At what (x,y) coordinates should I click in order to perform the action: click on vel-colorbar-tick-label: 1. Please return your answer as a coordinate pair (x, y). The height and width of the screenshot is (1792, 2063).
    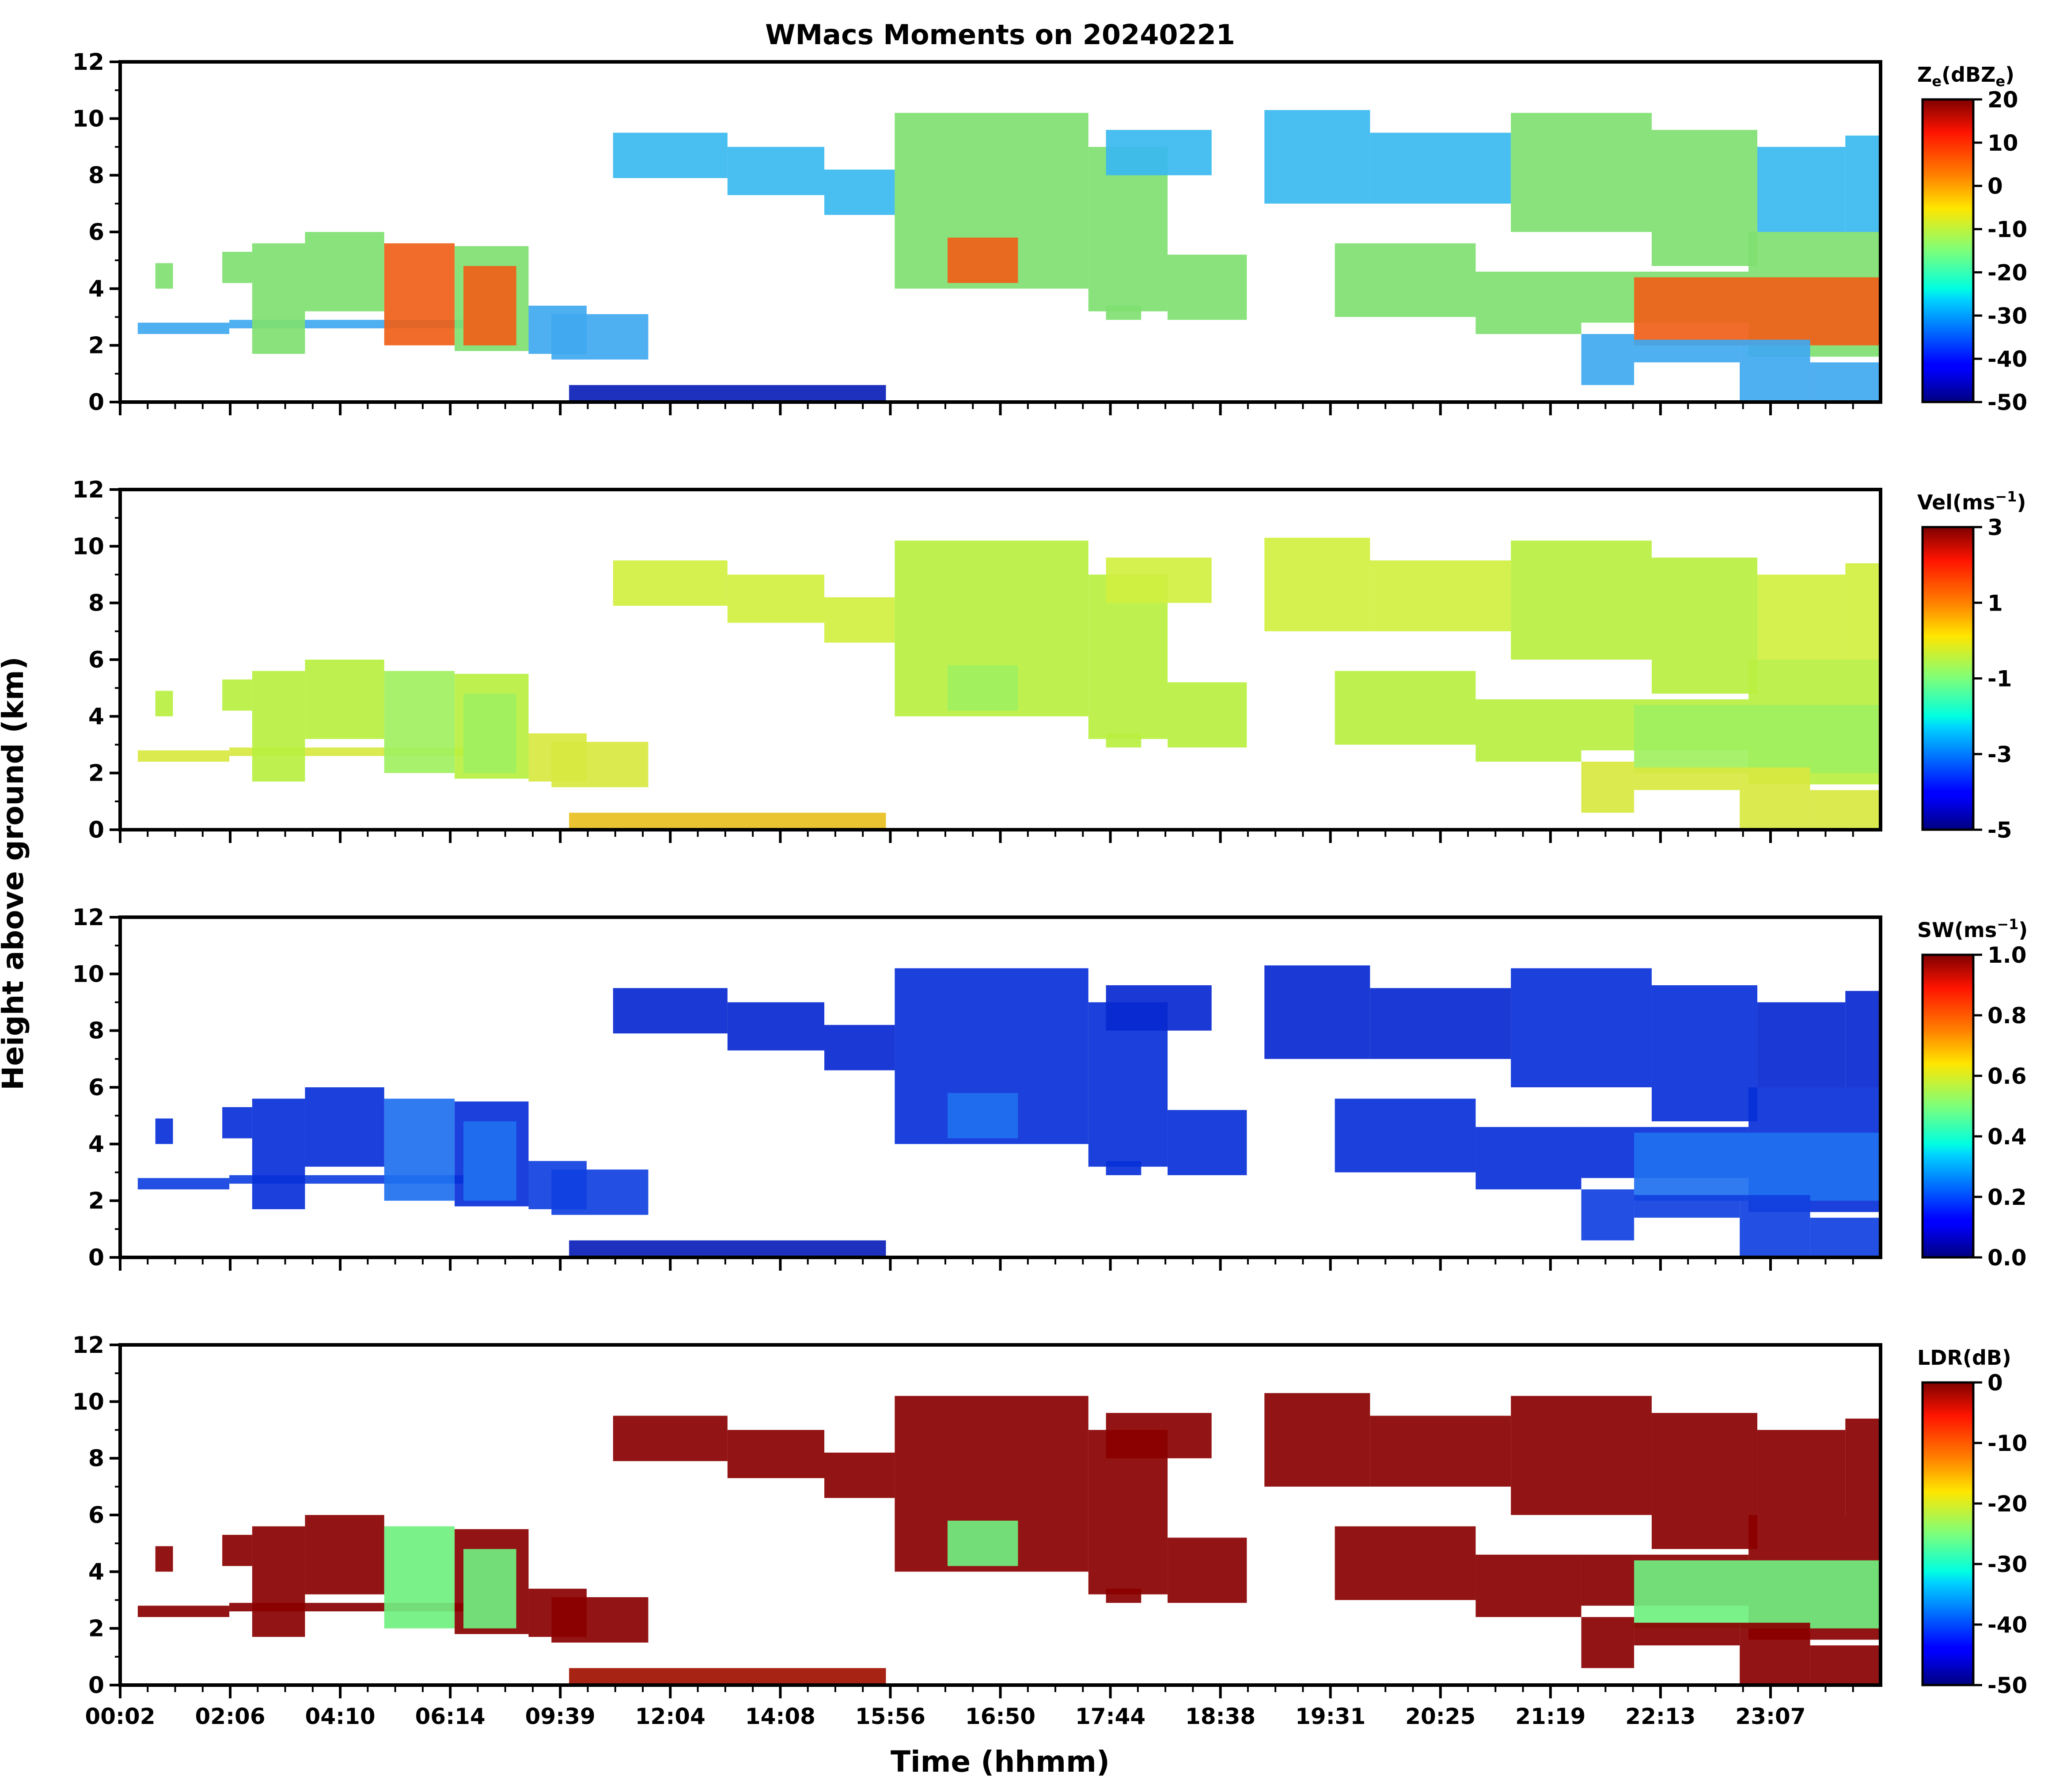
    Looking at the image, I should click on (1995, 603).